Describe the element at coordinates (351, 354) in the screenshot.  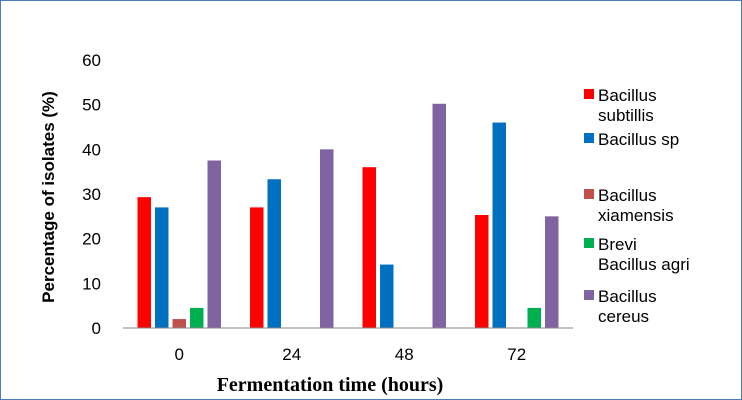
I see `x-axis-ticks: 0 24 48 72` at that location.